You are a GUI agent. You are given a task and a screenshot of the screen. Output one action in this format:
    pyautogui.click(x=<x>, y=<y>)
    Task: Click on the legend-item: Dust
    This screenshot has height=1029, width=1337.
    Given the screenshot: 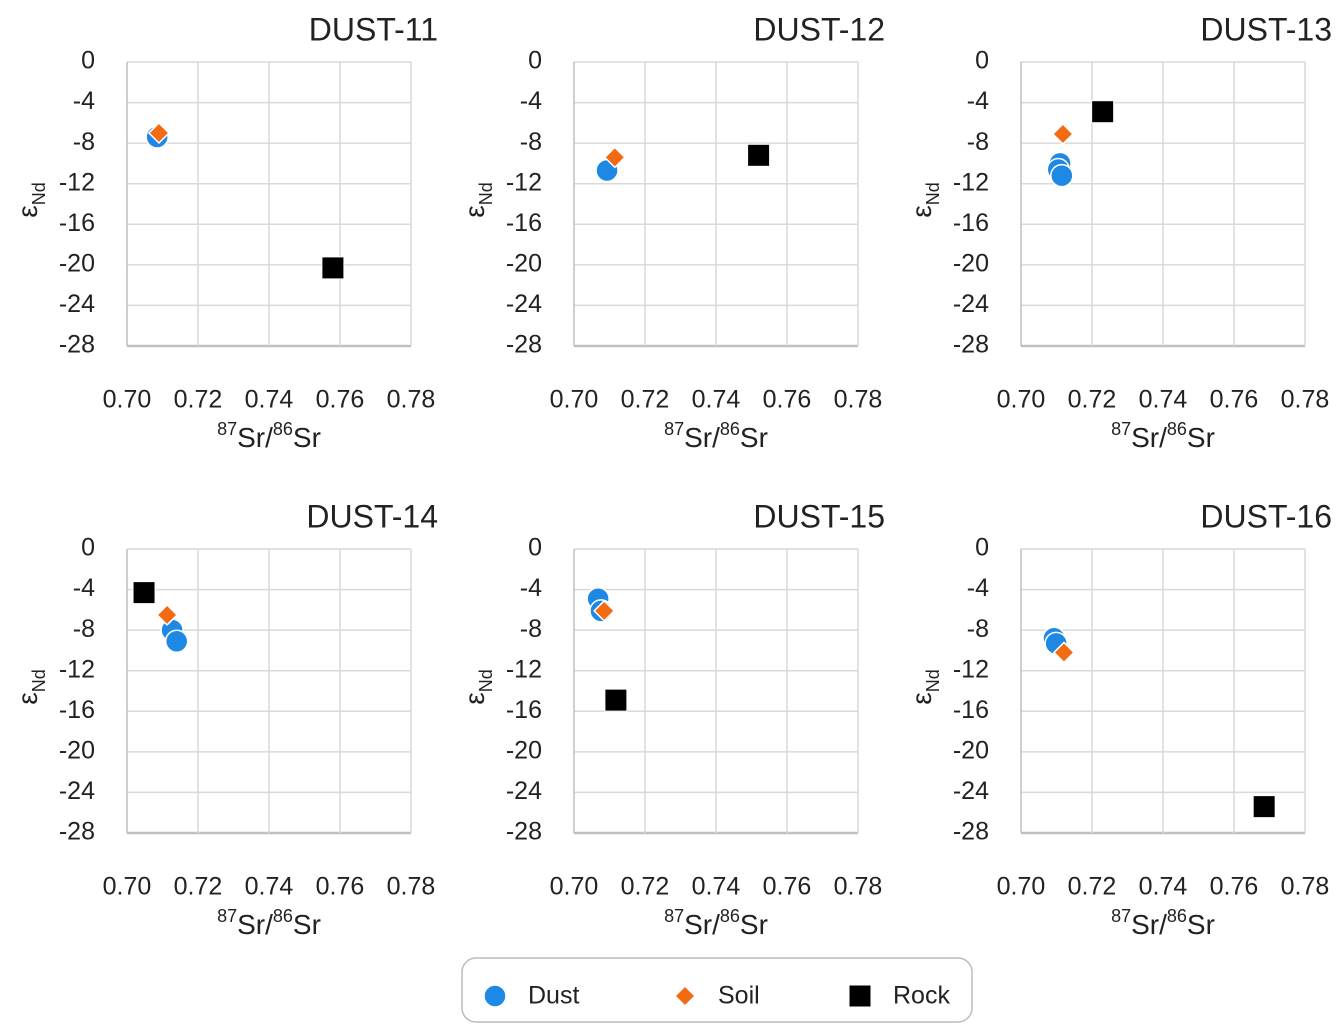 What is the action you would take?
    pyautogui.click(x=531, y=996)
    